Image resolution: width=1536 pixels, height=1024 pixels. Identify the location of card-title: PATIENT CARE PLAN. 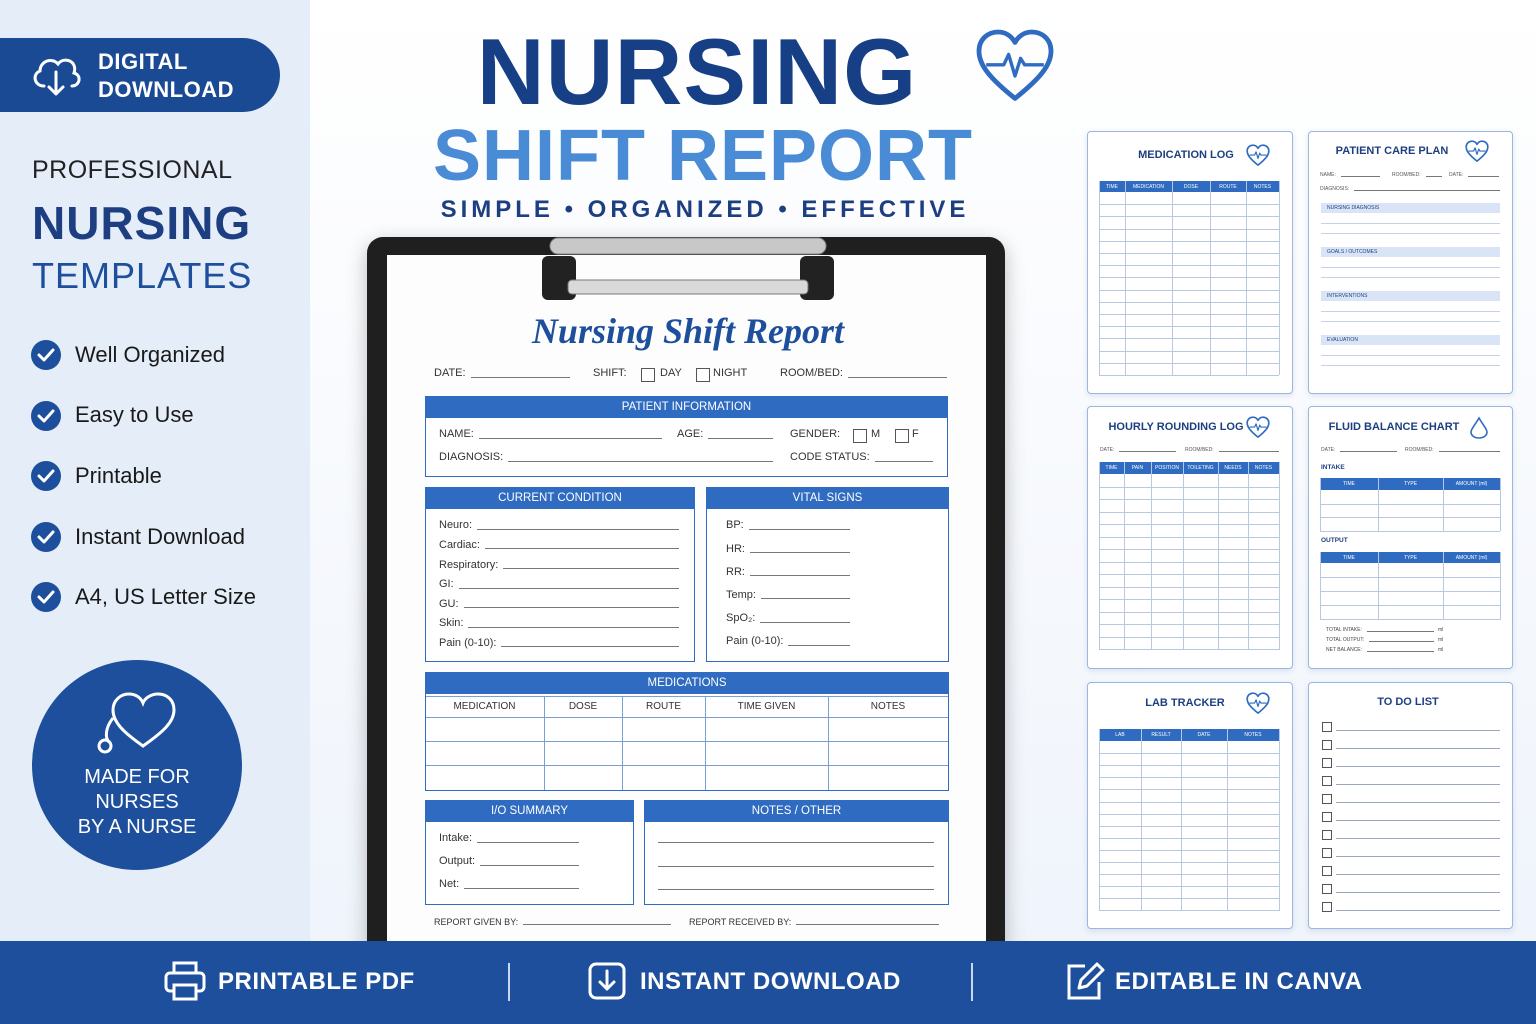
(1392, 151).